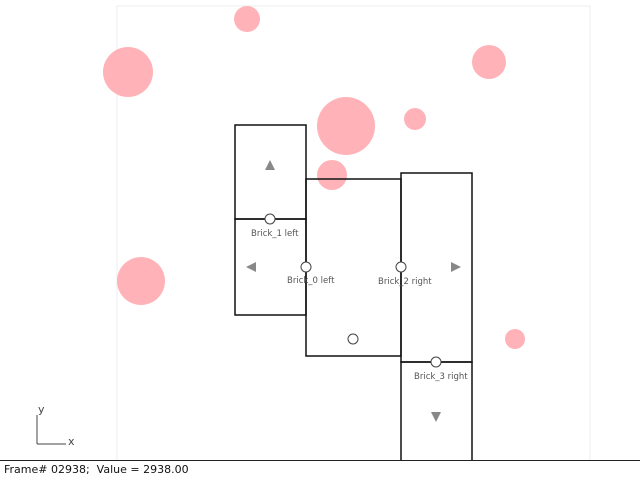 Image resolution: width=640 pixels, height=480 pixels. Describe the element at coordinates (311, 281) in the screenshot. I see `brick-0-label: Brick_0 left` at that location.